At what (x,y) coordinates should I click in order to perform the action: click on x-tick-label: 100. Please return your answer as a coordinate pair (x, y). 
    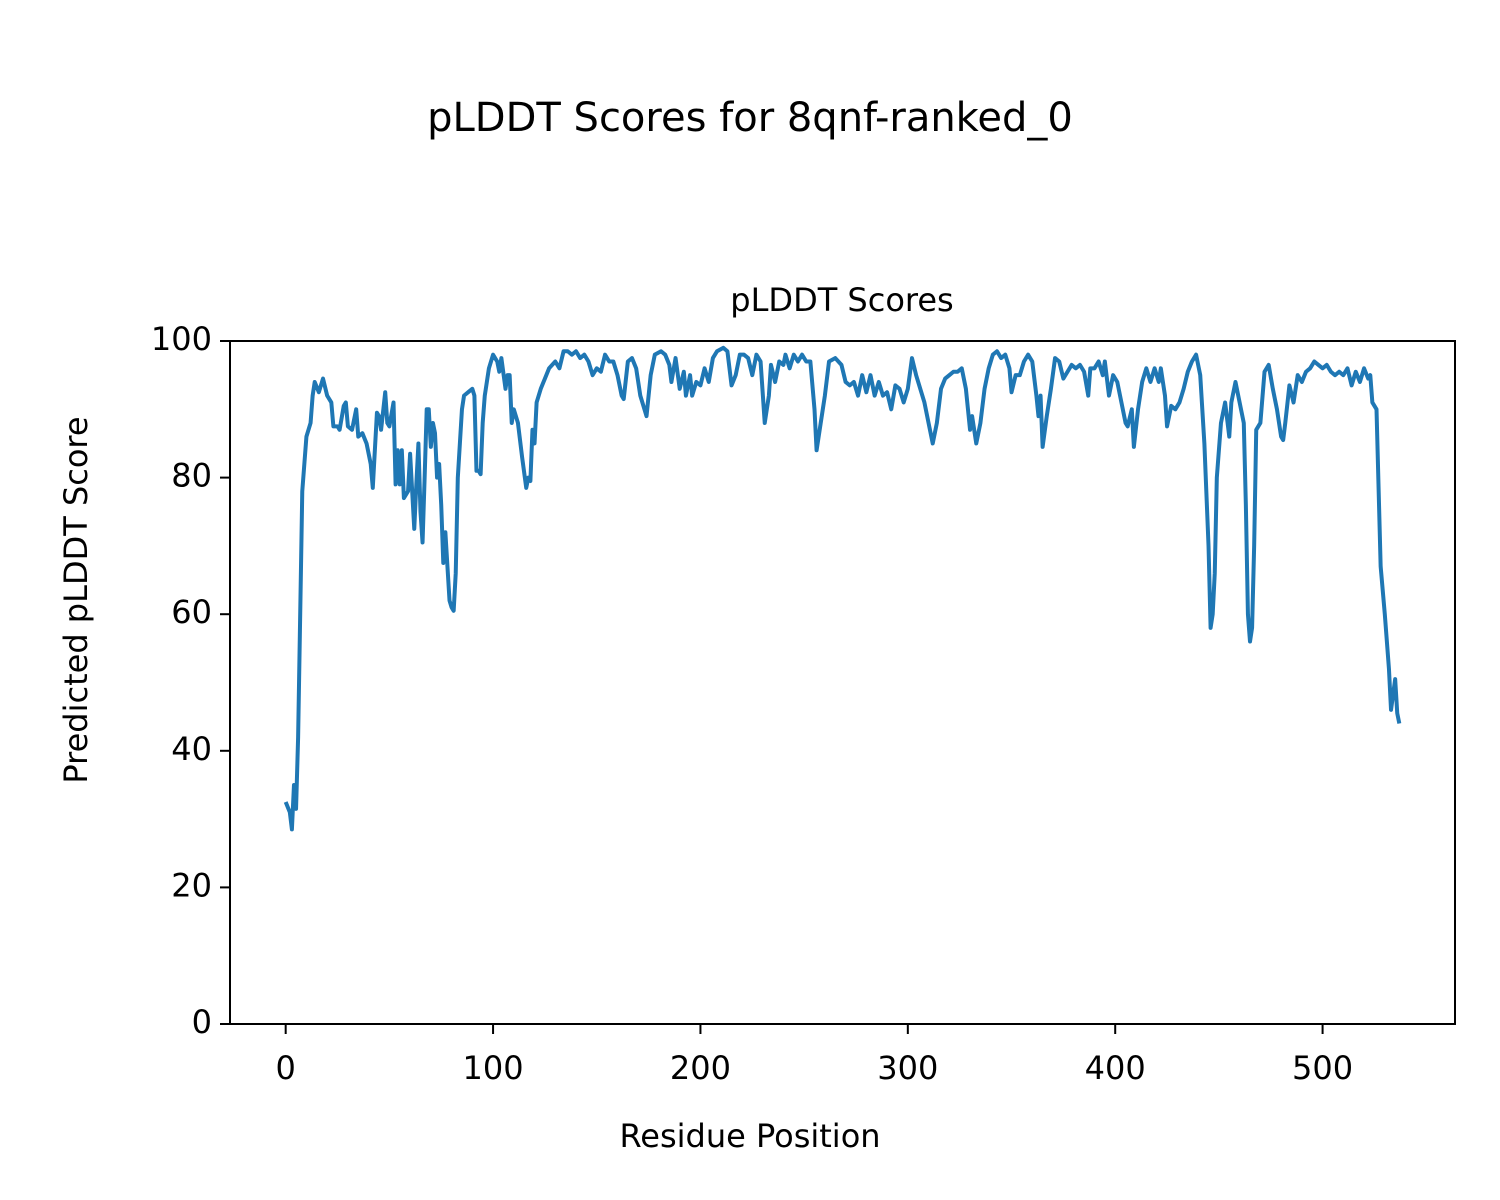
    Looking at the image, I should click on (493, 1068).